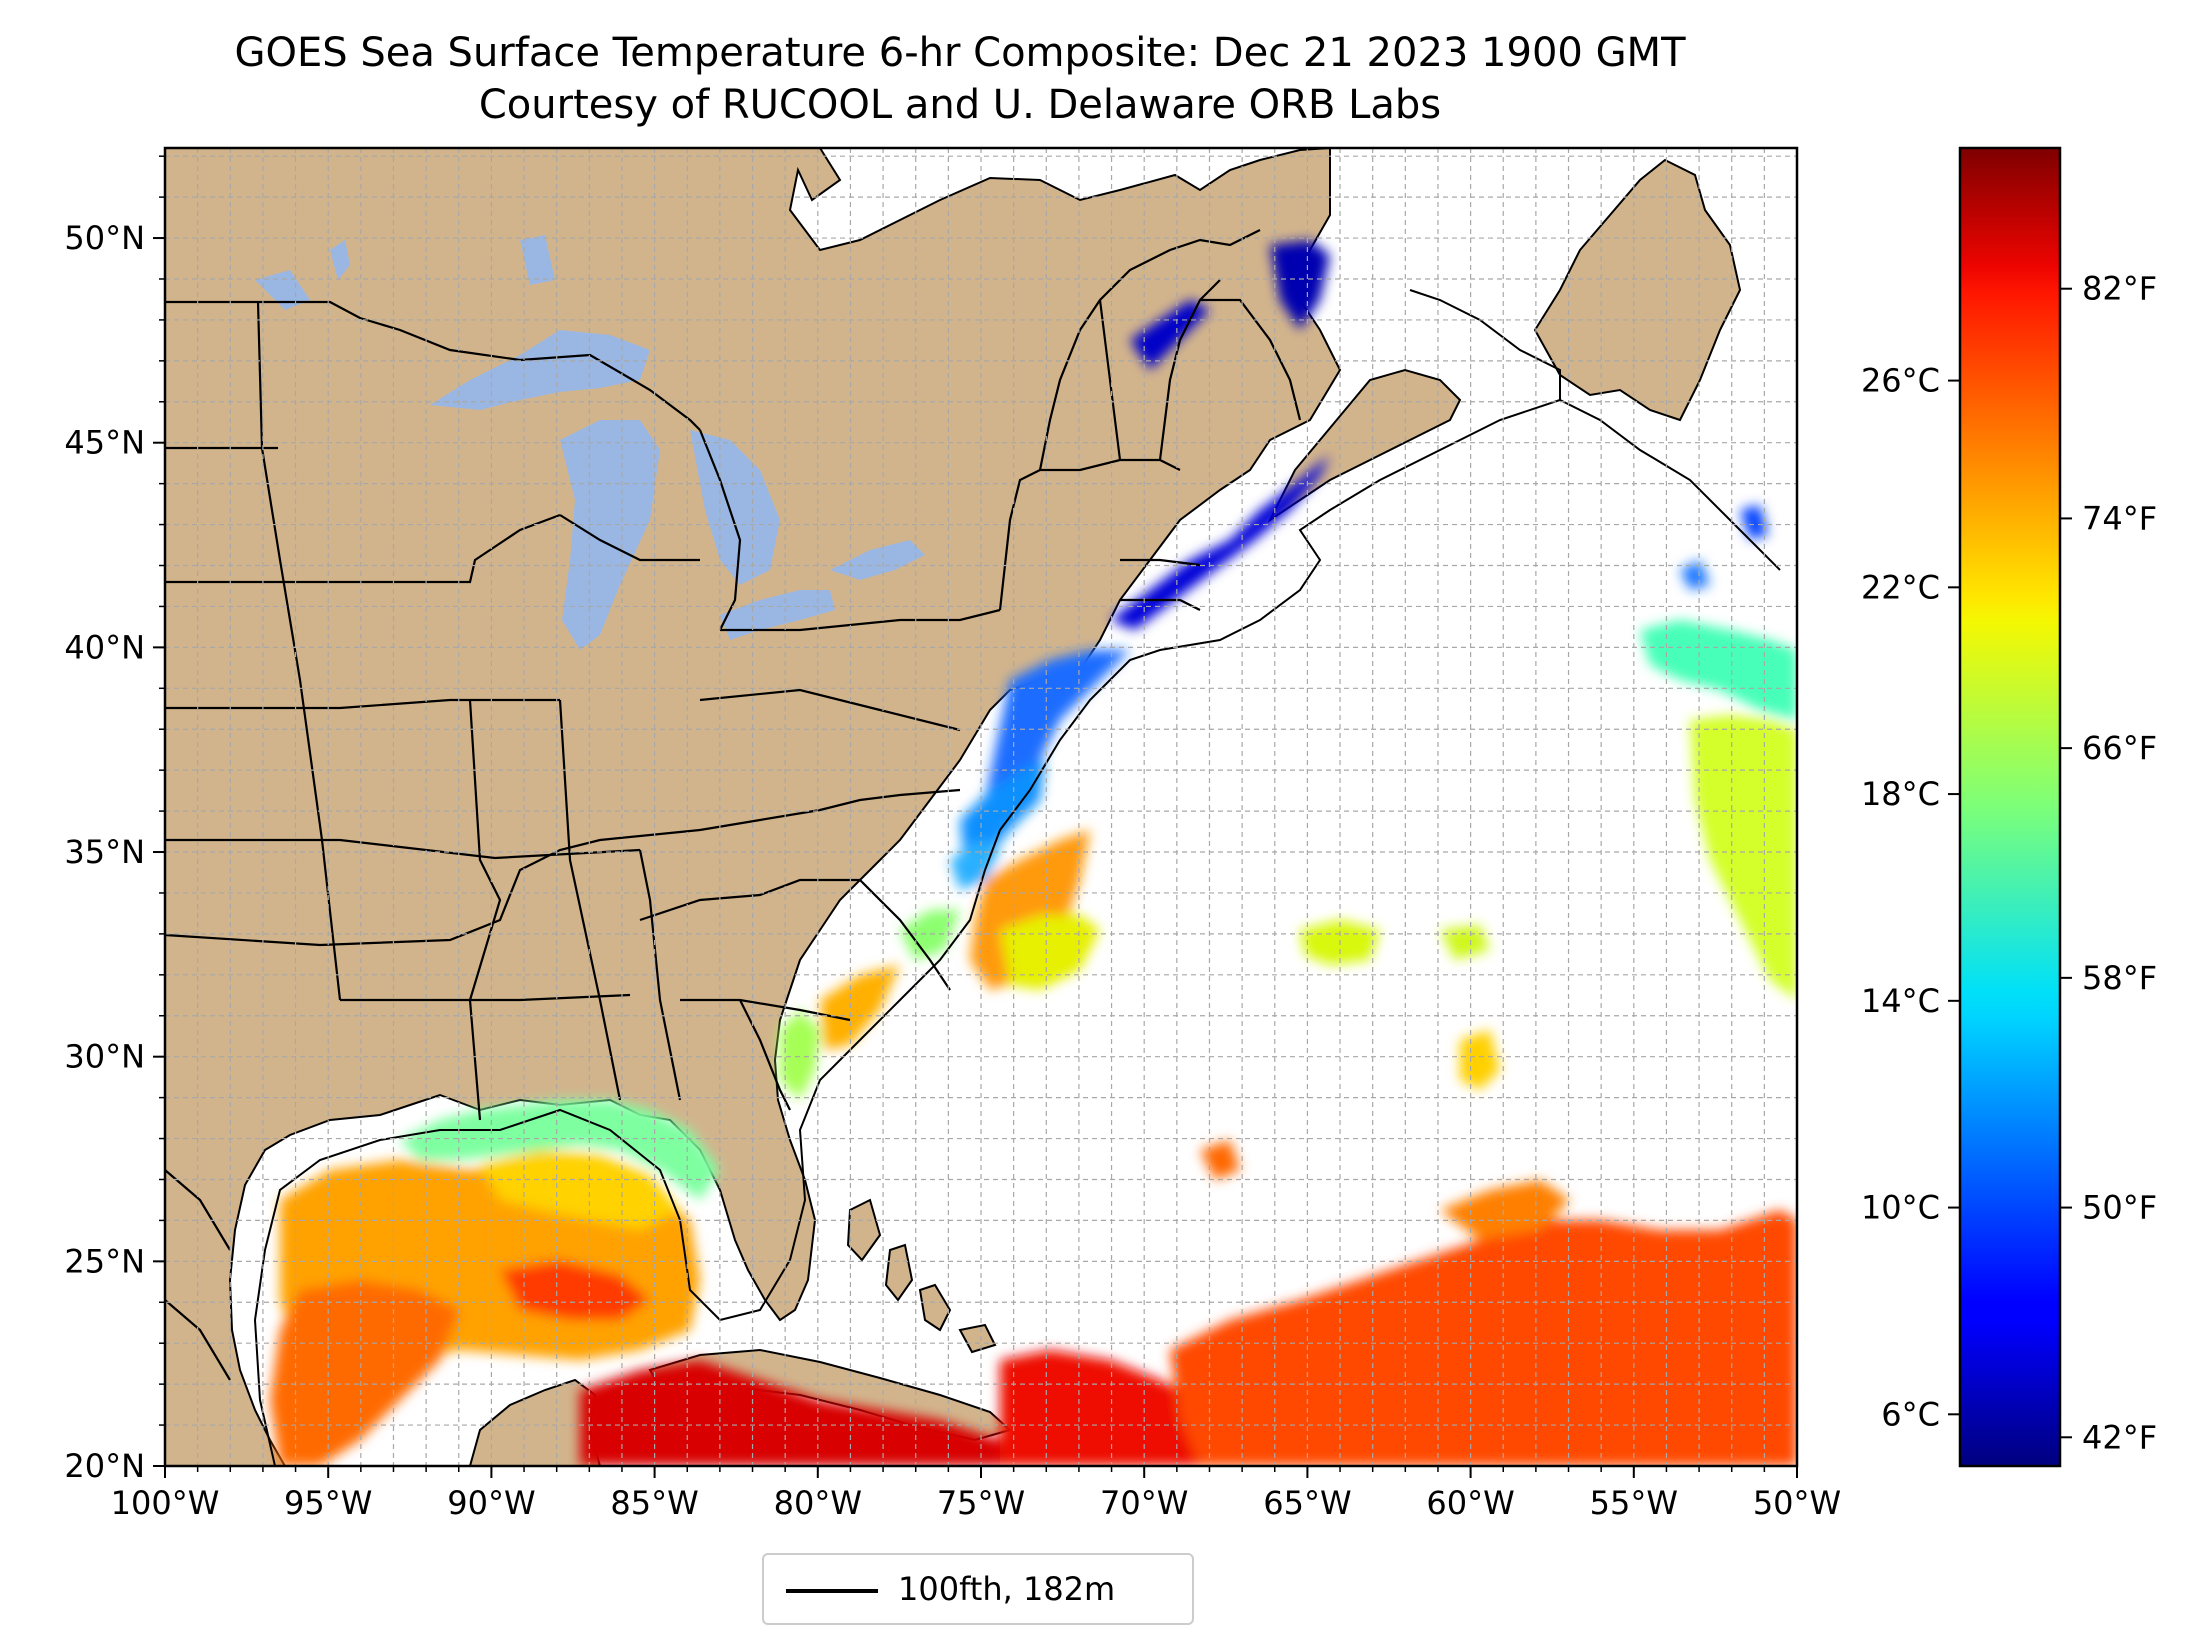 The image size is (2206, 1651). Describe the element at coordinates (104, 1261) in the screenshot. I see `lat-tick-label: 25°N` at that location.